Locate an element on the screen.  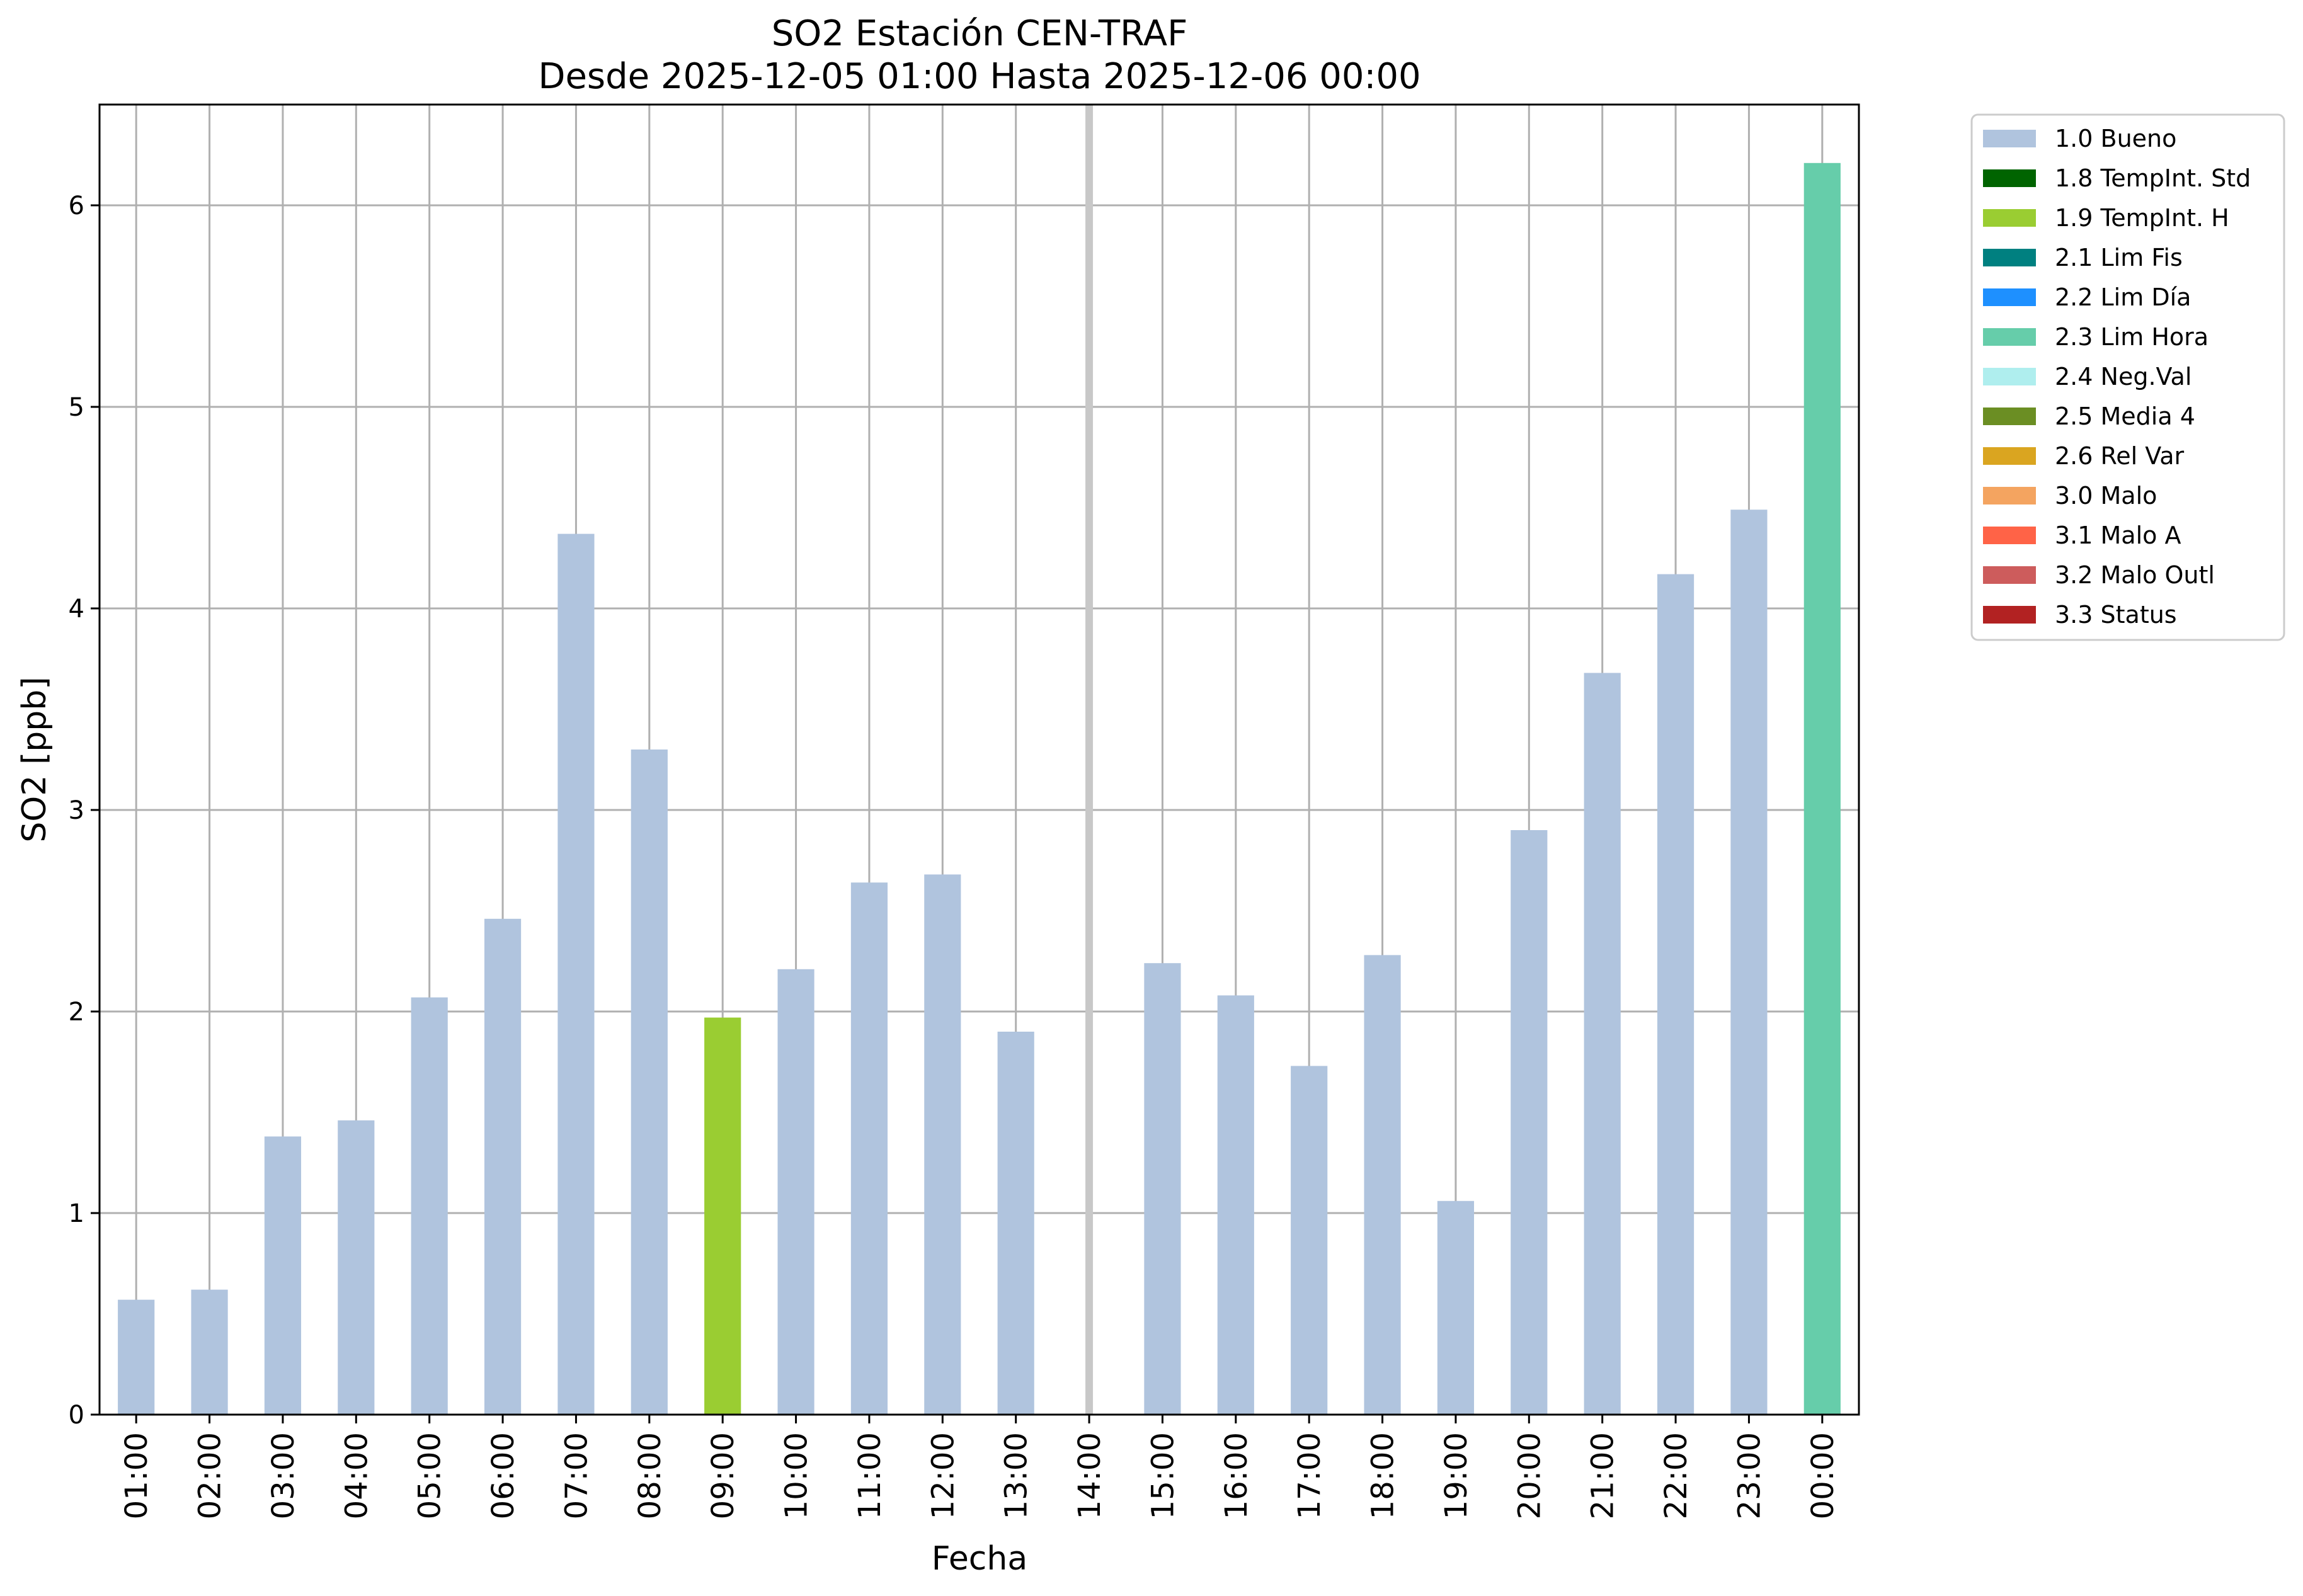
x-axis-label: Fecha is located at coordinates (980, 1559).